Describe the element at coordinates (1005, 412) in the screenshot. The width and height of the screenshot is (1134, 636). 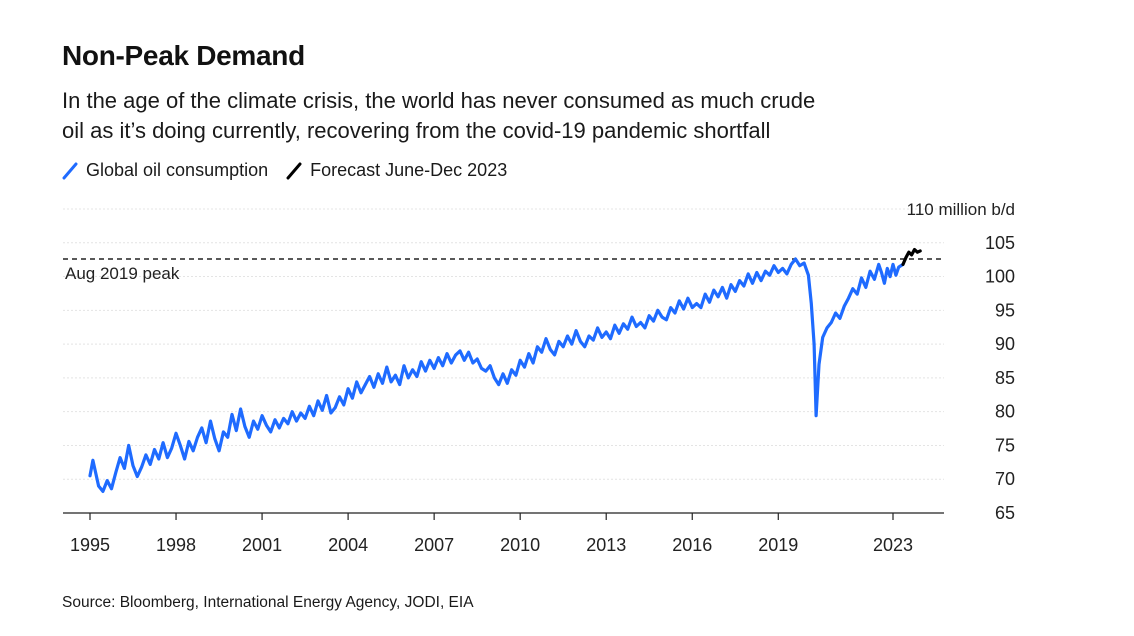
I see `y-tick-label: 80` at that location.